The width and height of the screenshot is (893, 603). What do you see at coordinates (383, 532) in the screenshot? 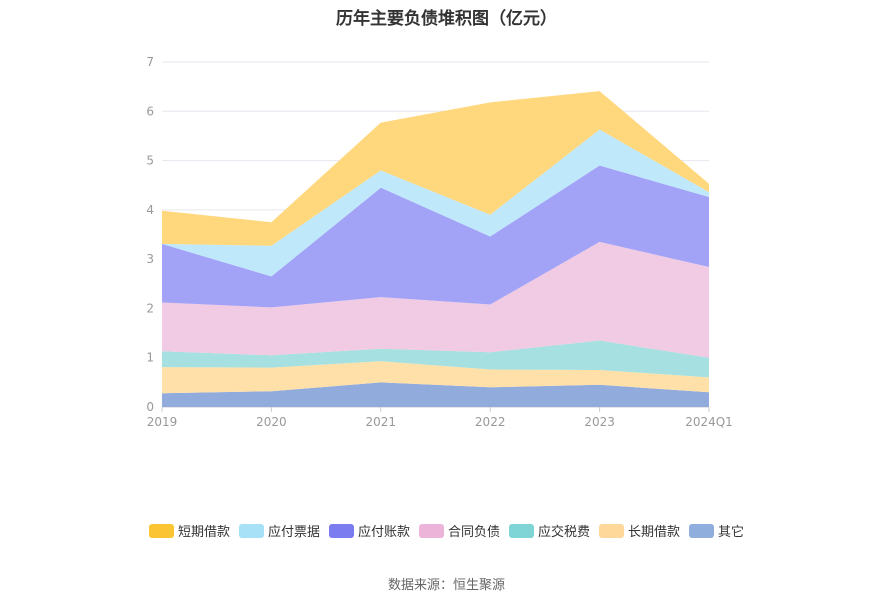
I see `legend-label: 应付账款` at bounding box center [383, 532].